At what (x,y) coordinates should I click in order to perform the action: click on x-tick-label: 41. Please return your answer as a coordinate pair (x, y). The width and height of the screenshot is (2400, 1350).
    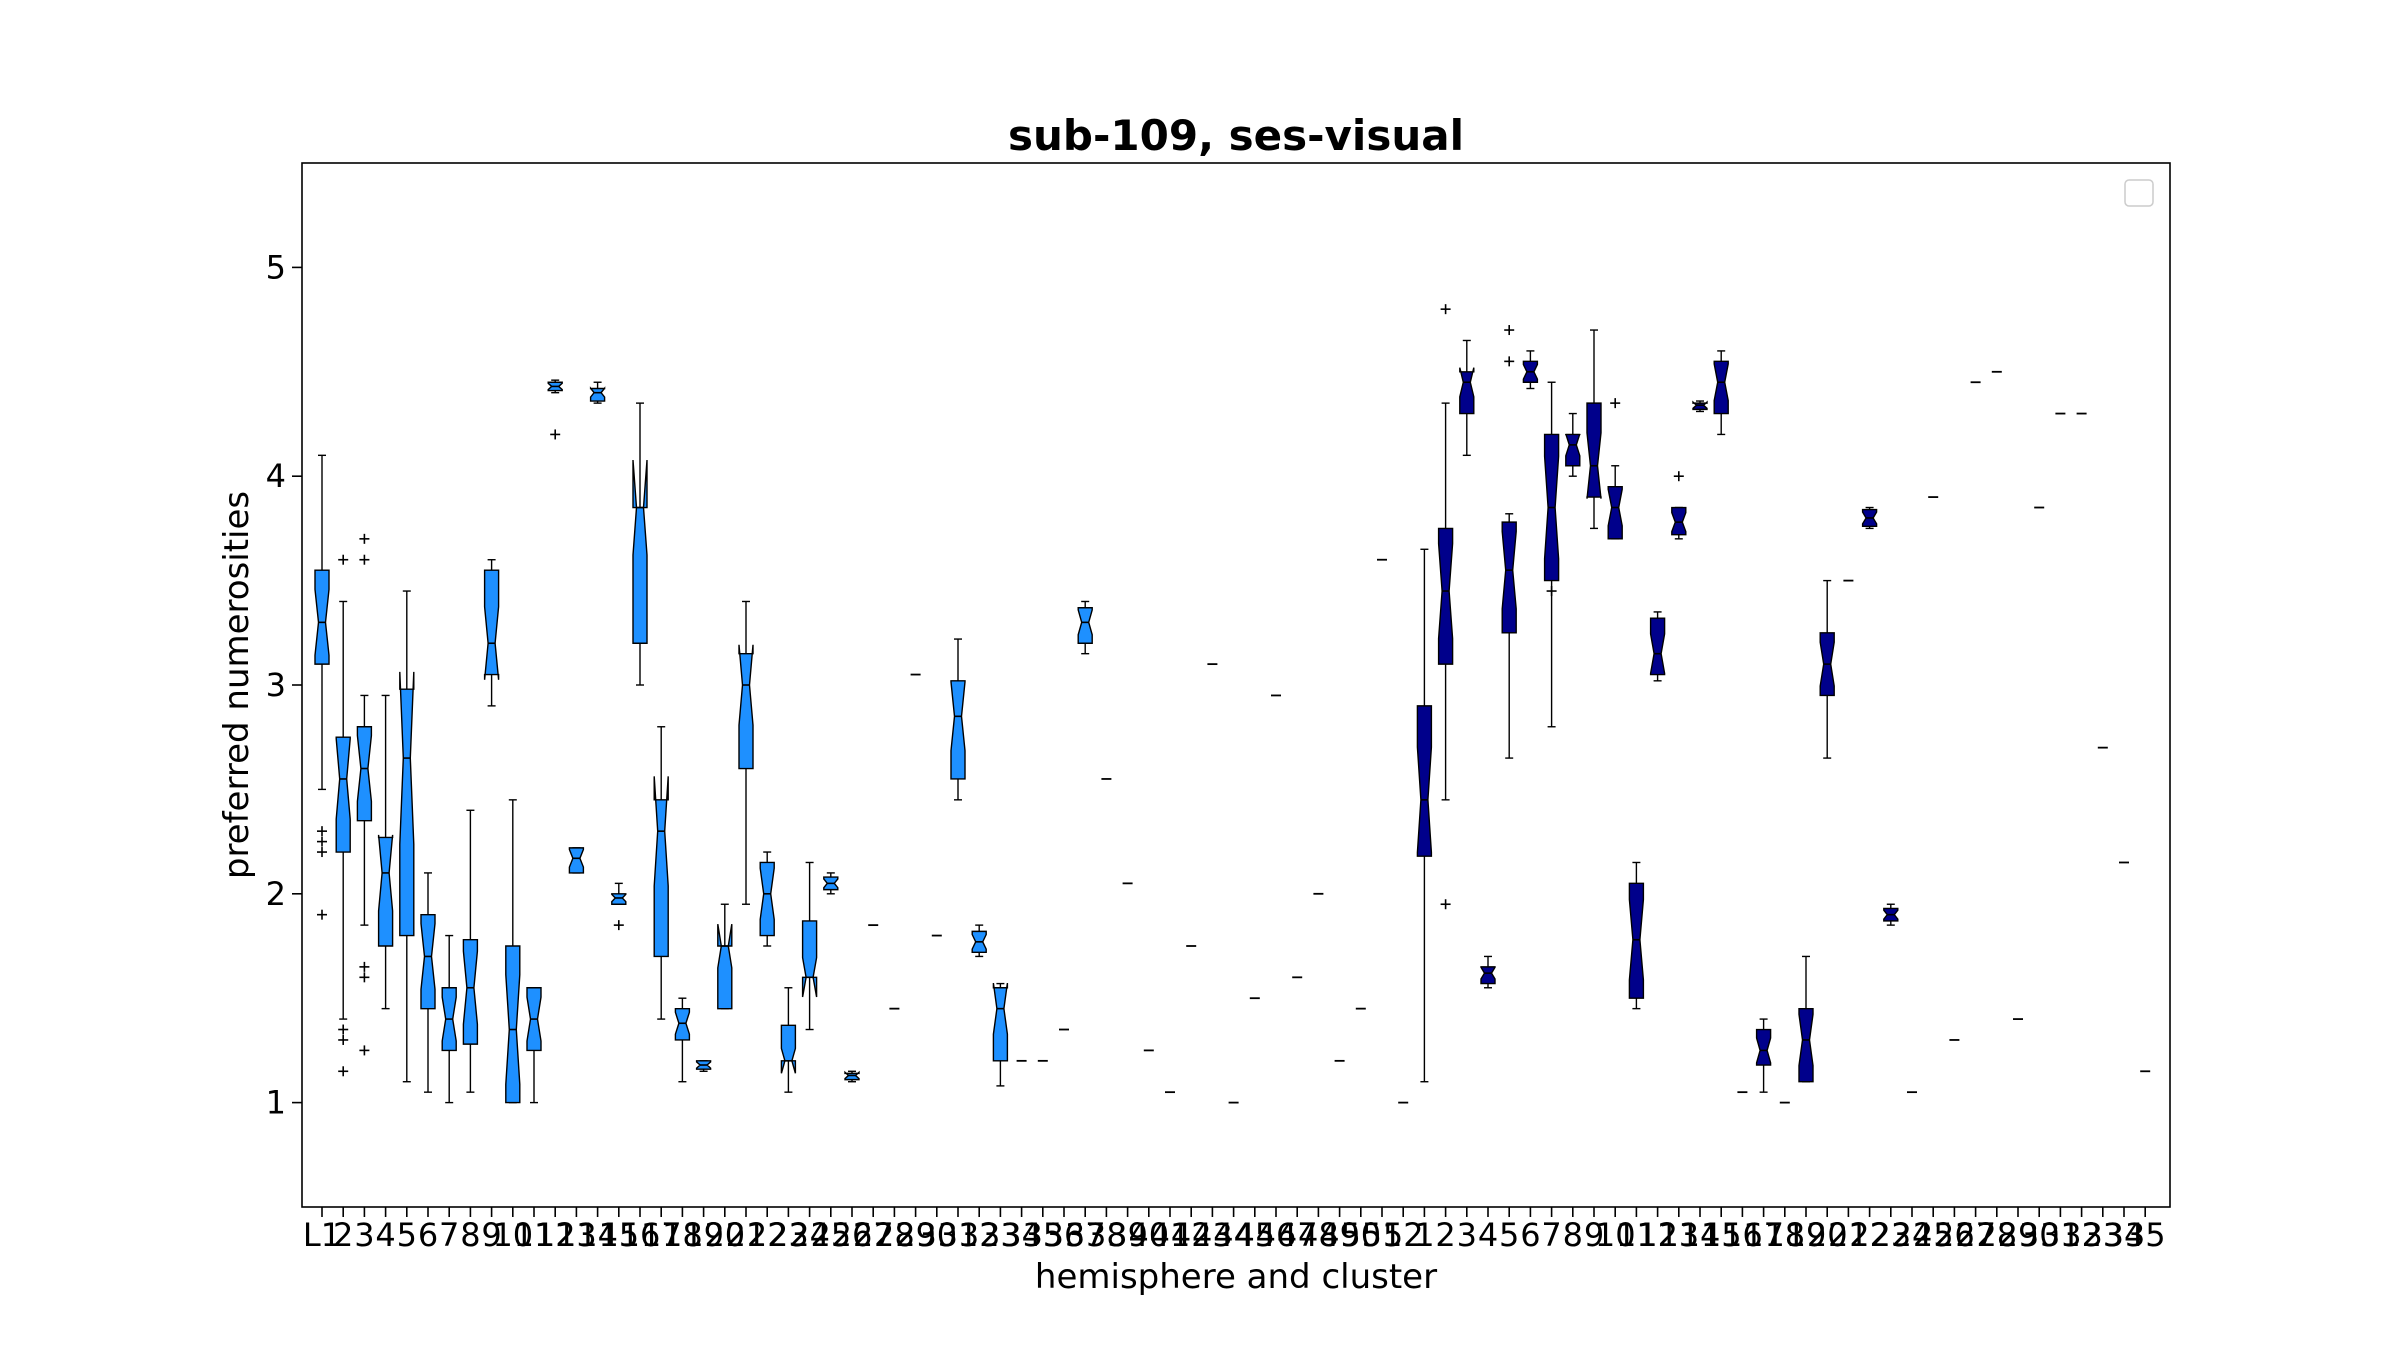
    Looking at the image, I should click on (1170, 1235).